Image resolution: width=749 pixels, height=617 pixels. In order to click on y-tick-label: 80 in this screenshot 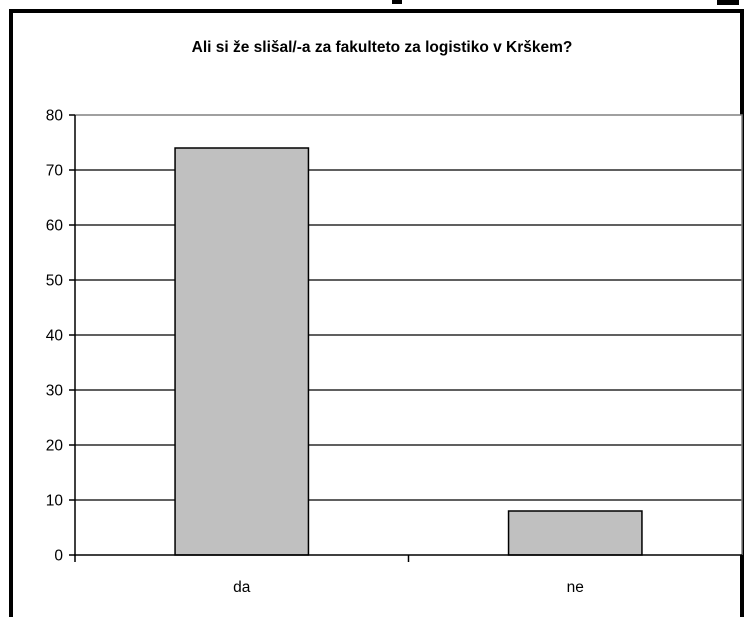, I will do `click(55, 116)`.